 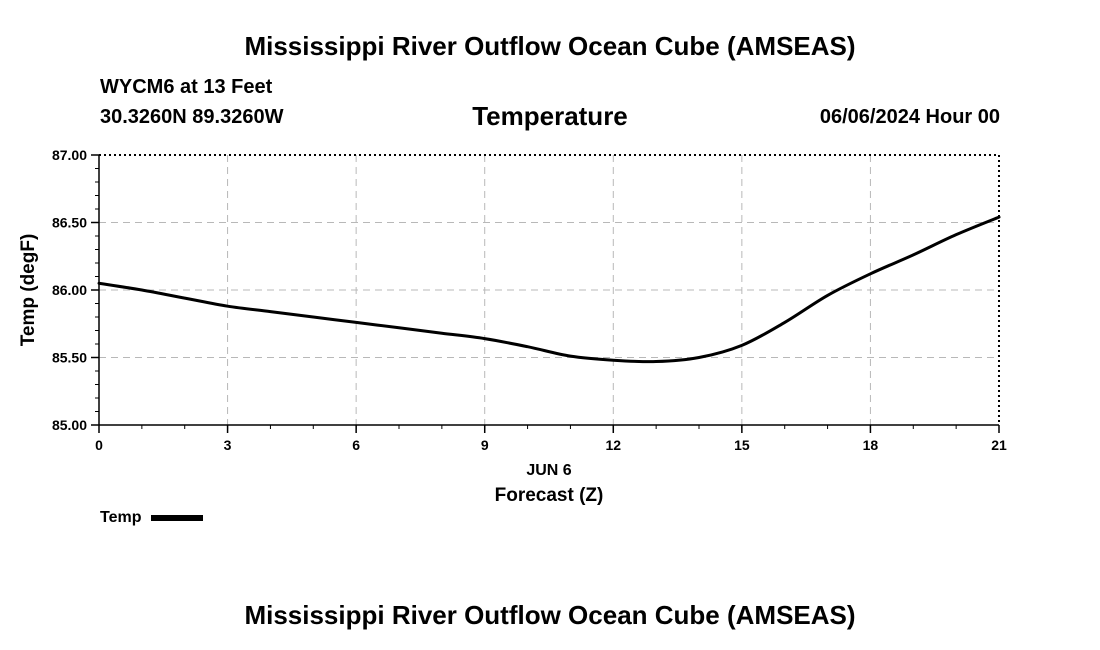 What do you see at coordinates (186, 87) in the screenshot?
I see `station-label: WYCM6 at 13 Feet` at bounding box center [186, 87].